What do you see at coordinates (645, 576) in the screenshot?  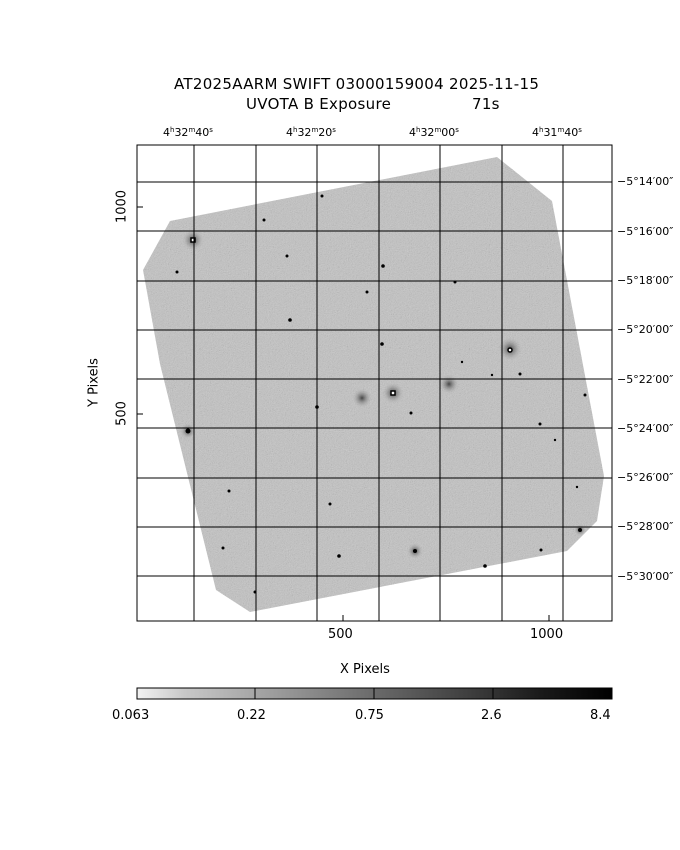 I see `dec-tick-label: −5°30′00″` at bounding box center [645, 576].